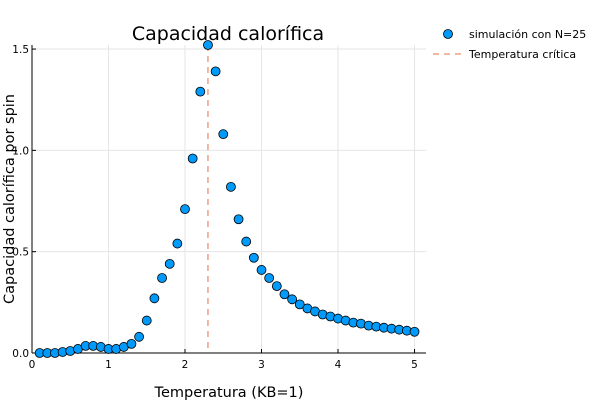 The width and height of the screenshot is (600, 400). Describe the element at coordinates (338, 365) in the screenshot. I see `x-tick-label: 4` at that location.